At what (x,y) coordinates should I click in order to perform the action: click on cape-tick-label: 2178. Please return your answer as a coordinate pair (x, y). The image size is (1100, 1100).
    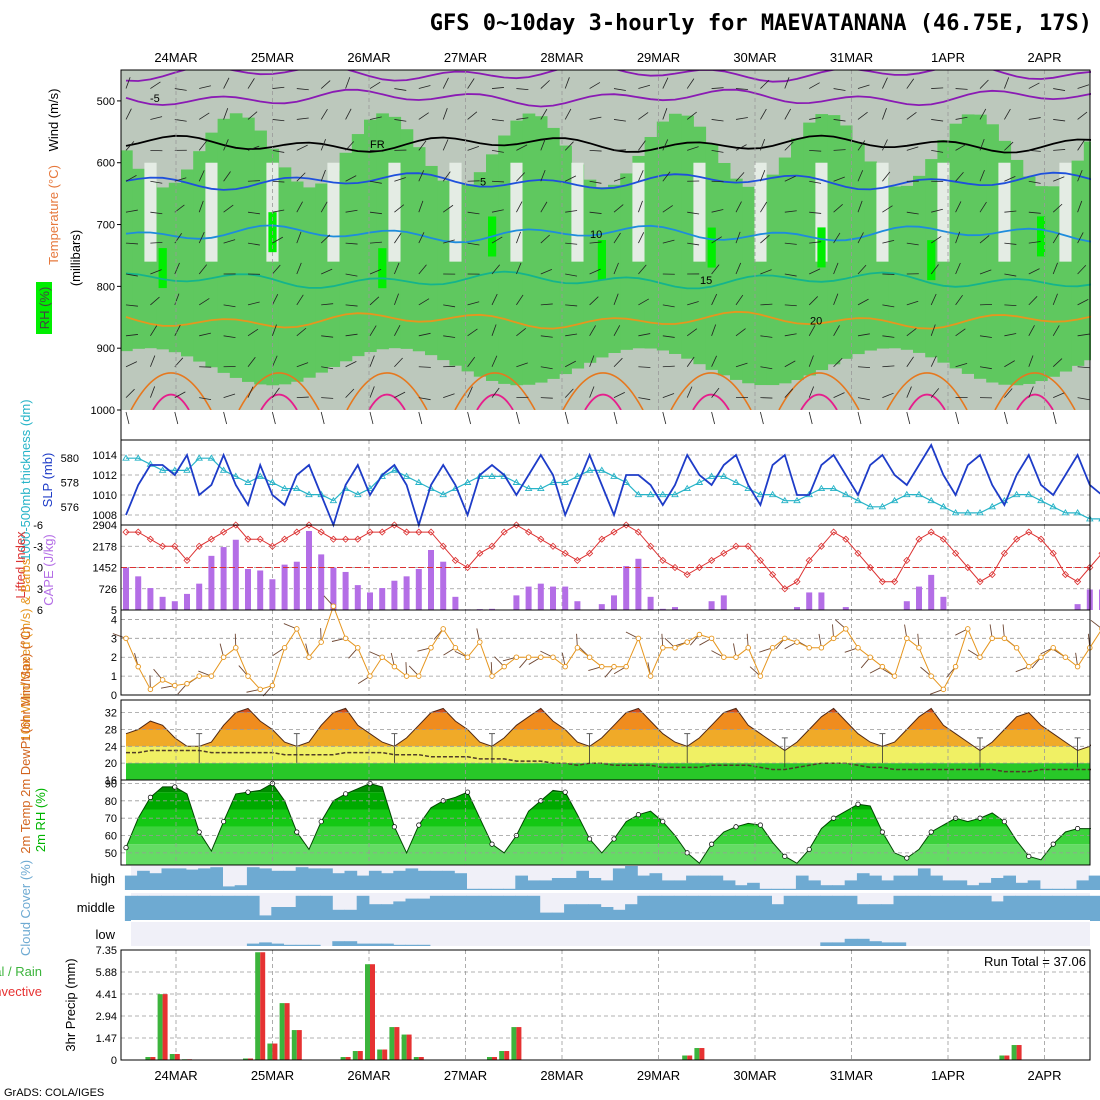
    Looking at the image, I should click on (105, 547).